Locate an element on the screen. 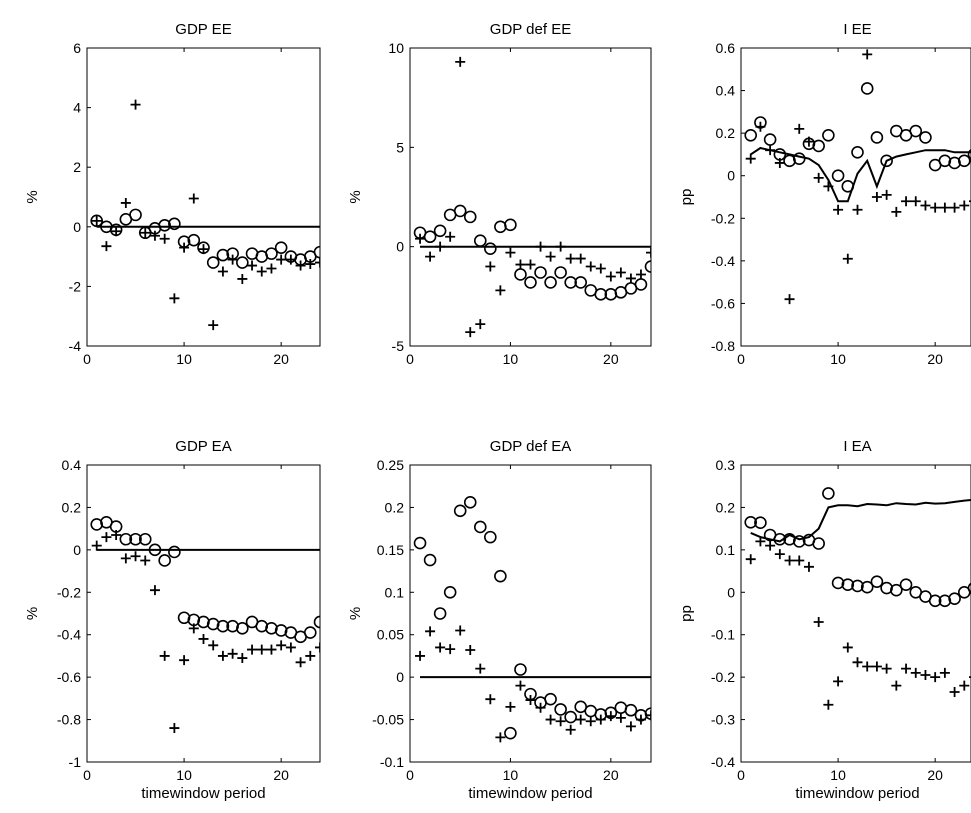 The width and height of the screenshot is (971, 813). y-tick-label: 10 is located at coordinates (396, 48).